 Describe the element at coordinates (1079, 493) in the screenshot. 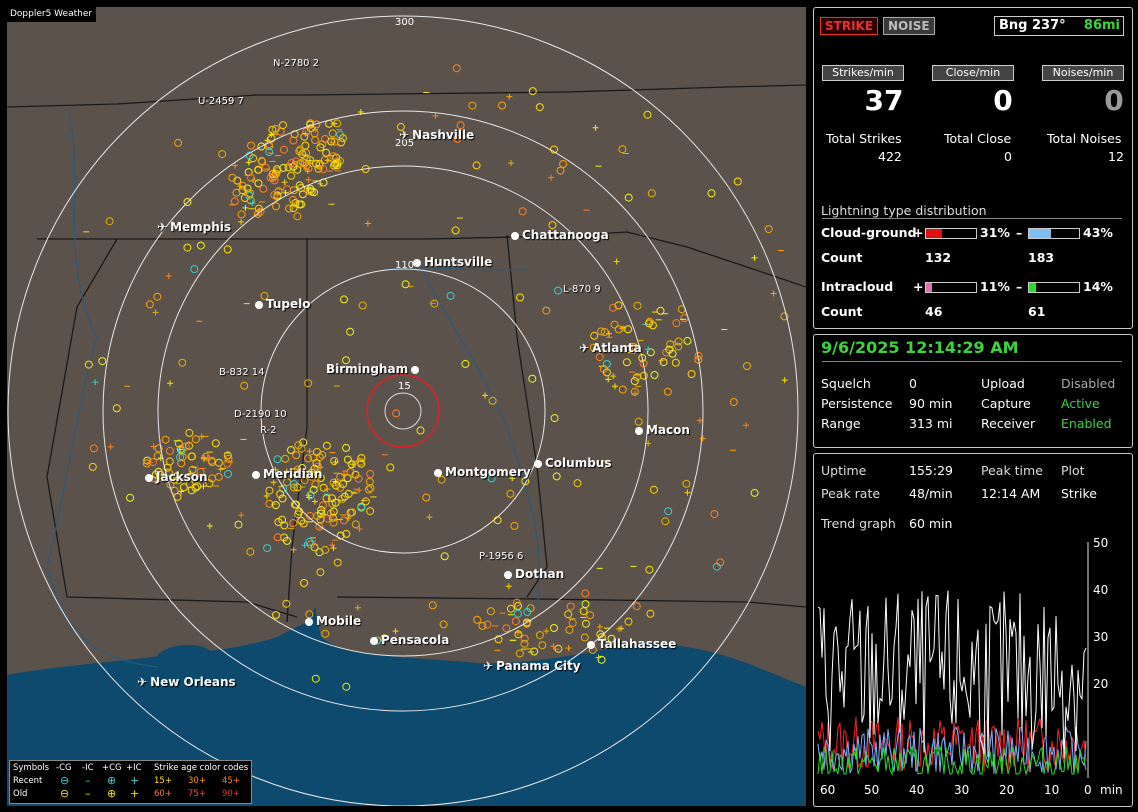

I see `plot-value: Strike` at that location.